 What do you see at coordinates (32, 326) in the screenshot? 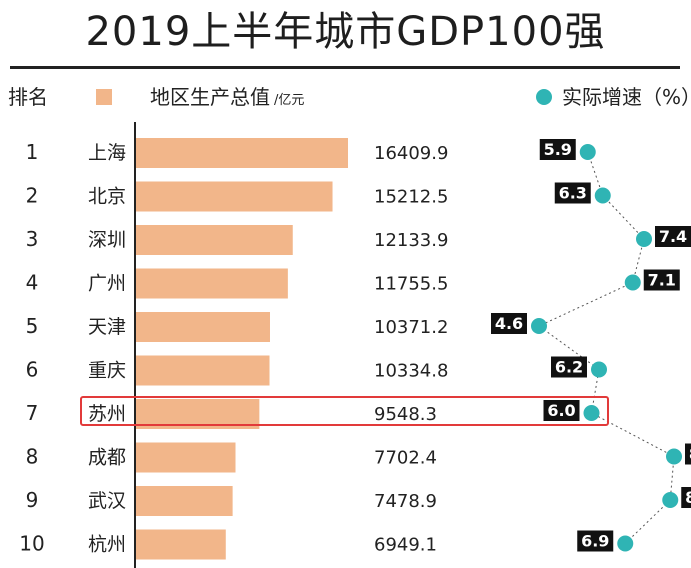
I see `rank-label: 5` at bounding box center [32, 326].